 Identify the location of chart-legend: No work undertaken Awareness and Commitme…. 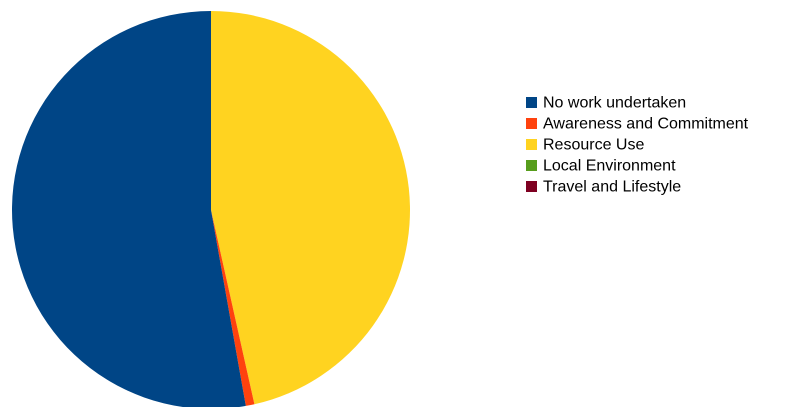
(637, 145).